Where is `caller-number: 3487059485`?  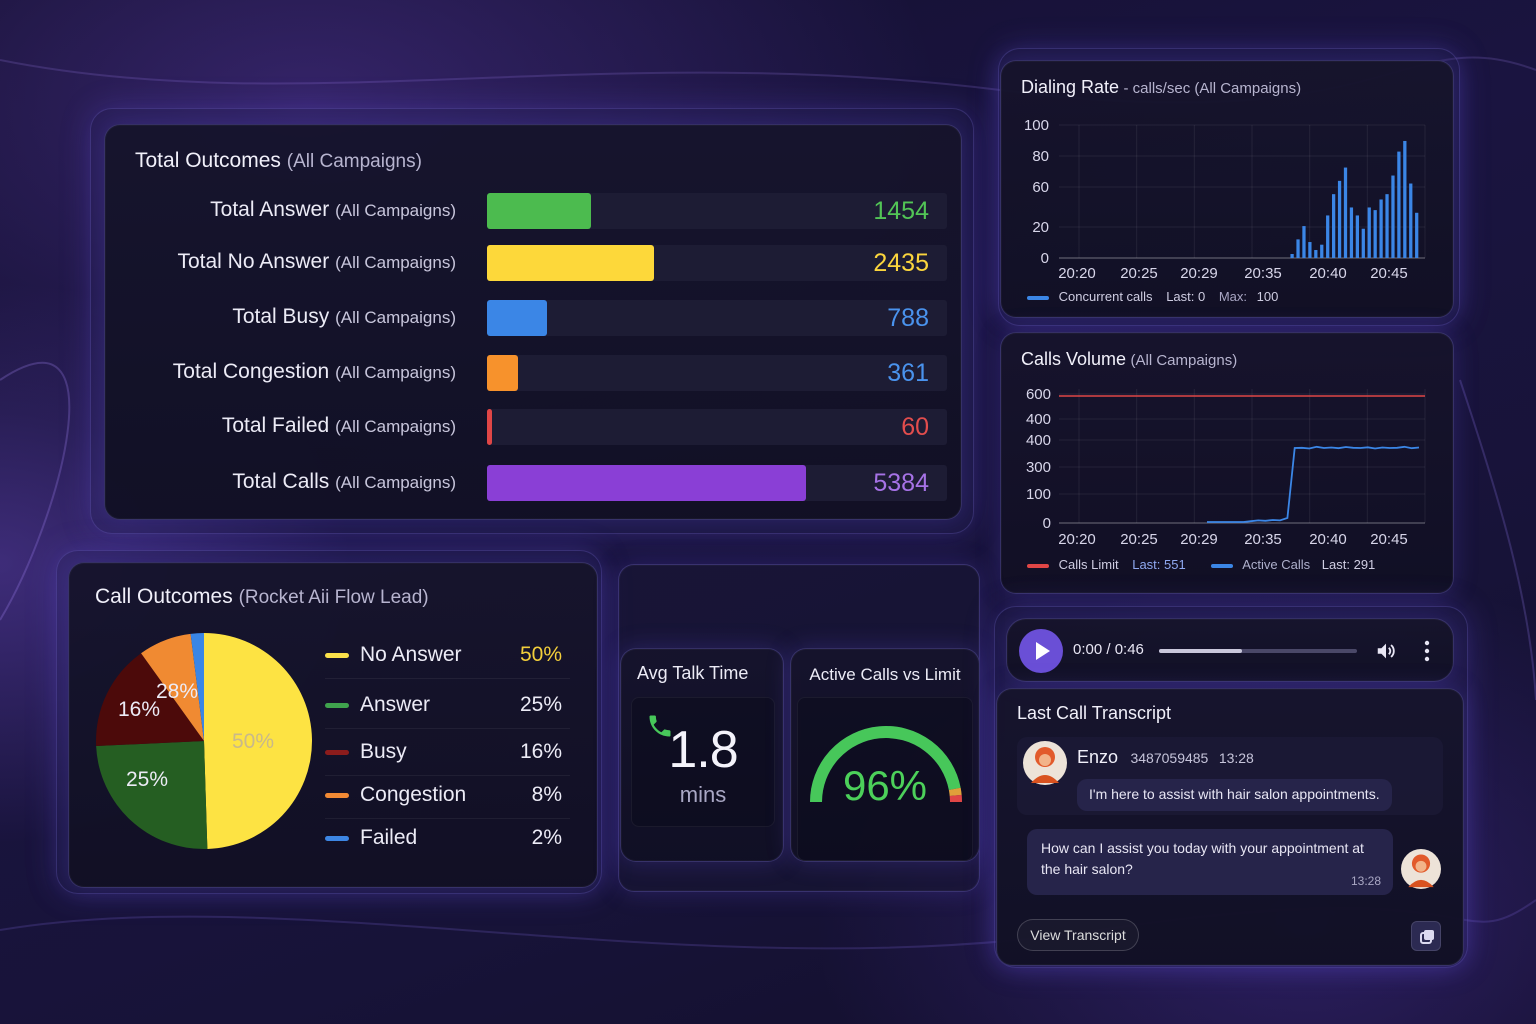
caller-number: 3487059485 is located at coordinates (1169, 758).